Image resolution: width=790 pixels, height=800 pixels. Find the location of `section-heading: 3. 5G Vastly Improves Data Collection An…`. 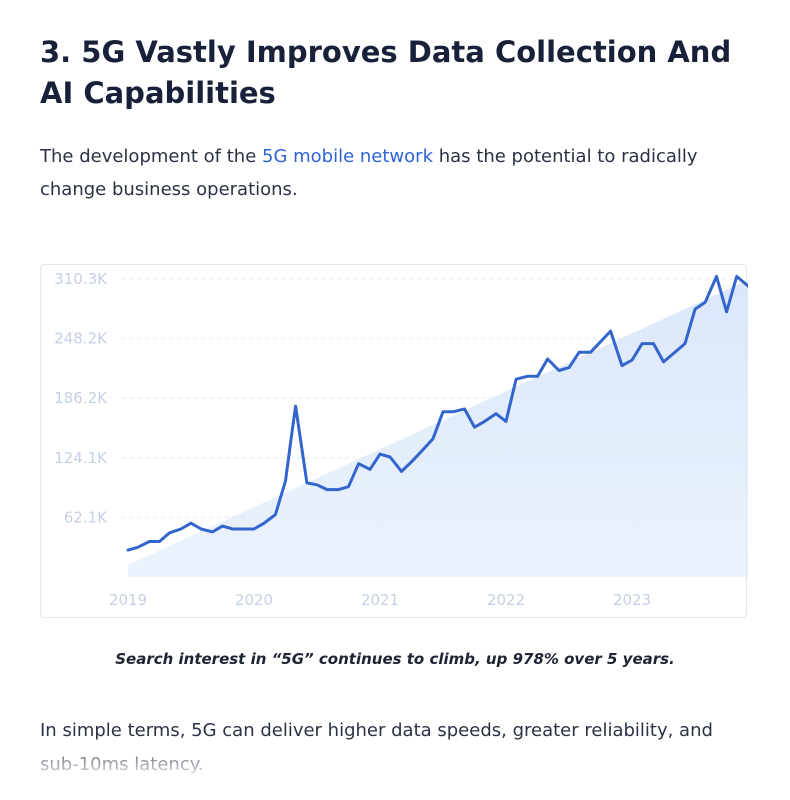

section-heading: 3. 5G Vastly Improves Data Collection An… is located at coordinates (386, 72).